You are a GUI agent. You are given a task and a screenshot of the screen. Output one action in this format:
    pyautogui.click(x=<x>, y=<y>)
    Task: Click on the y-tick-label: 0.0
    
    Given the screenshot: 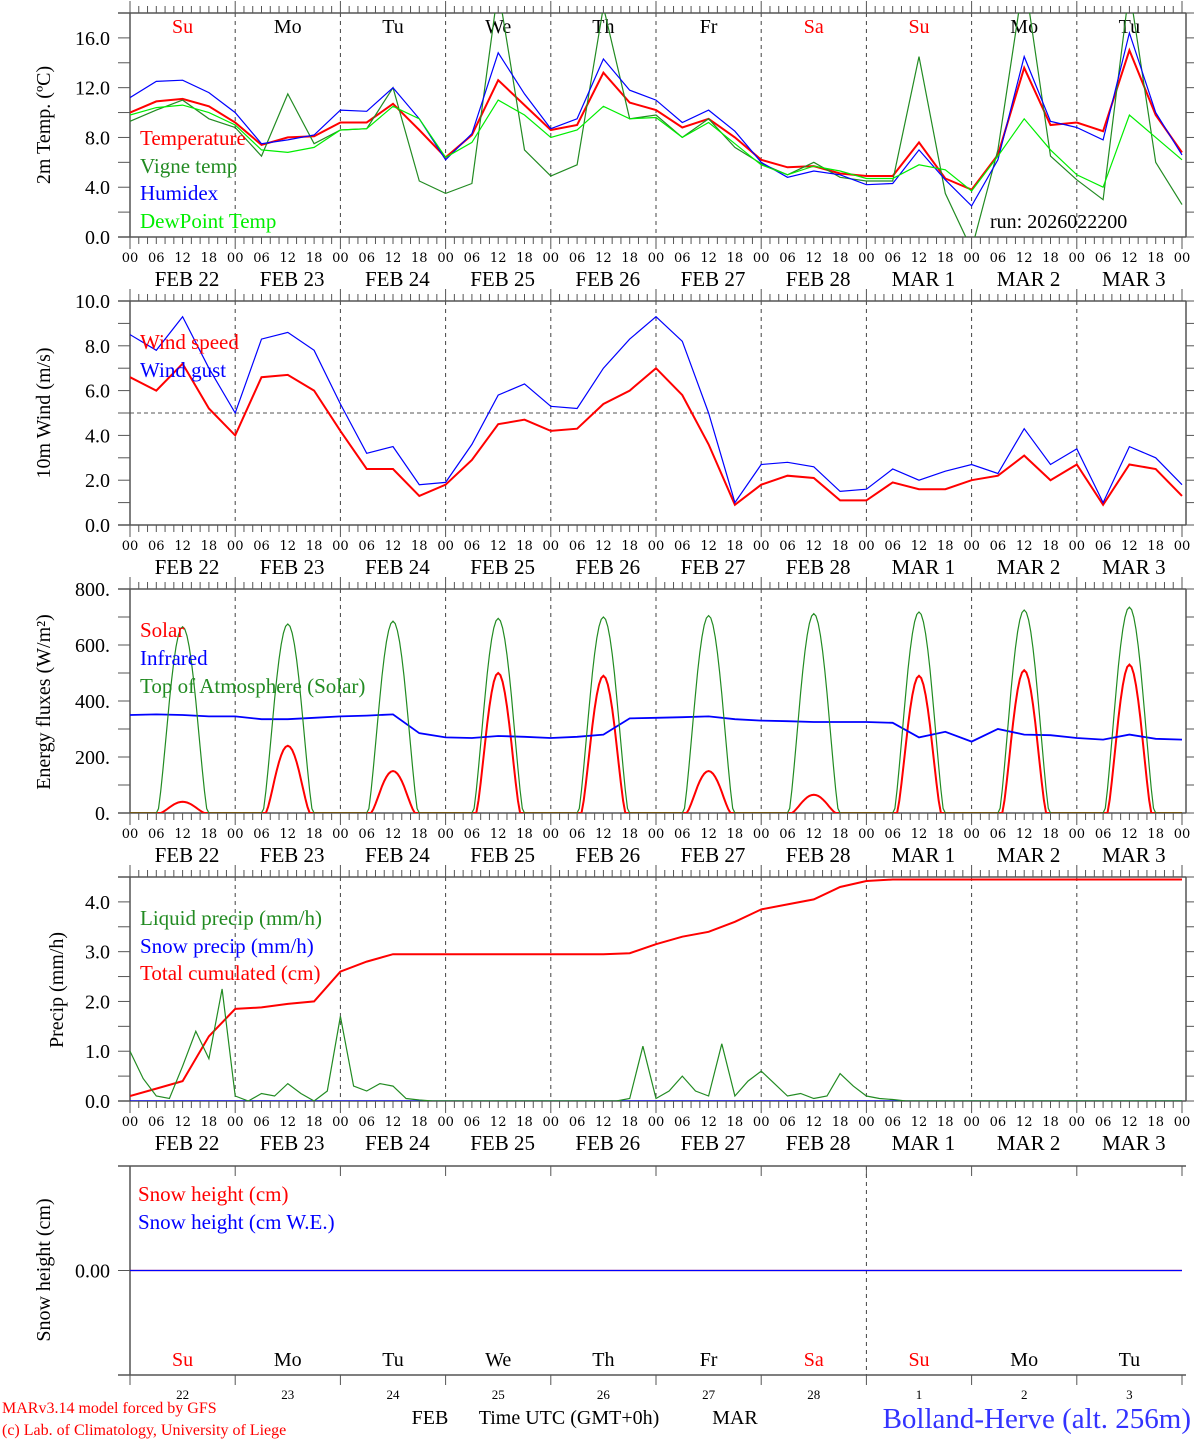 What is the action you would take?
    pyautogui.click(x=97, y=526)
    